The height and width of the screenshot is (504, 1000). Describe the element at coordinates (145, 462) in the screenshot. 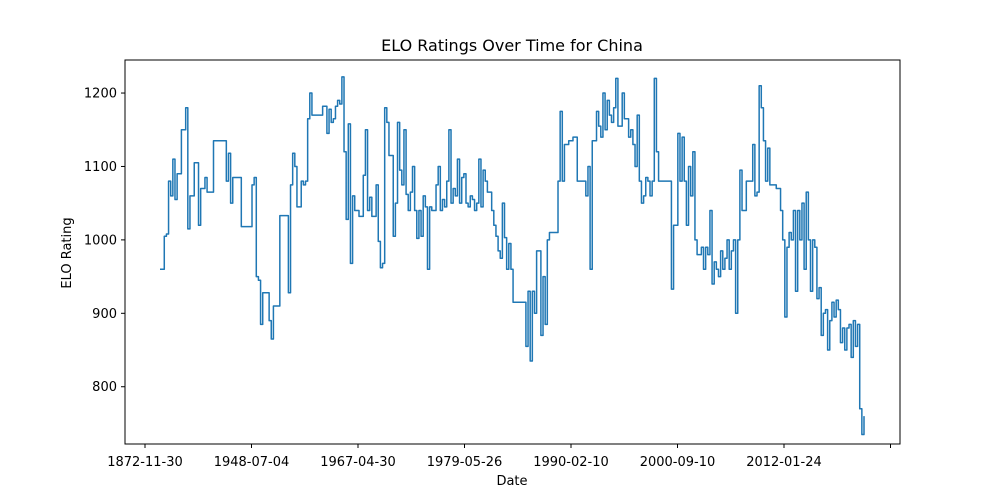

I see `x-tick-label: 1872-11-30` at that location.